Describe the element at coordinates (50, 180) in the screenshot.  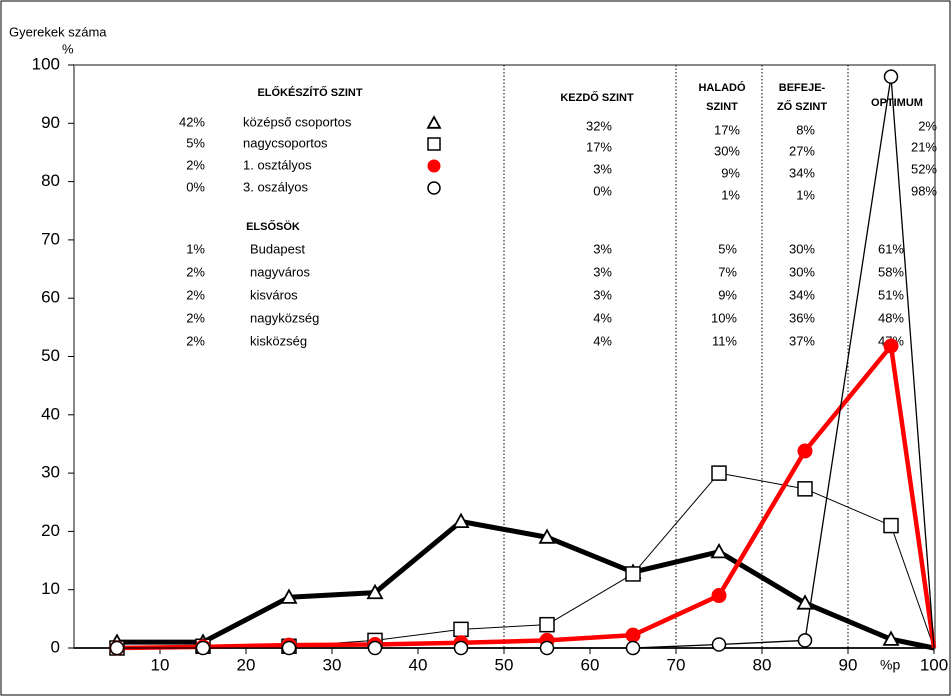
I see `y-tick-label: 80` at that location.